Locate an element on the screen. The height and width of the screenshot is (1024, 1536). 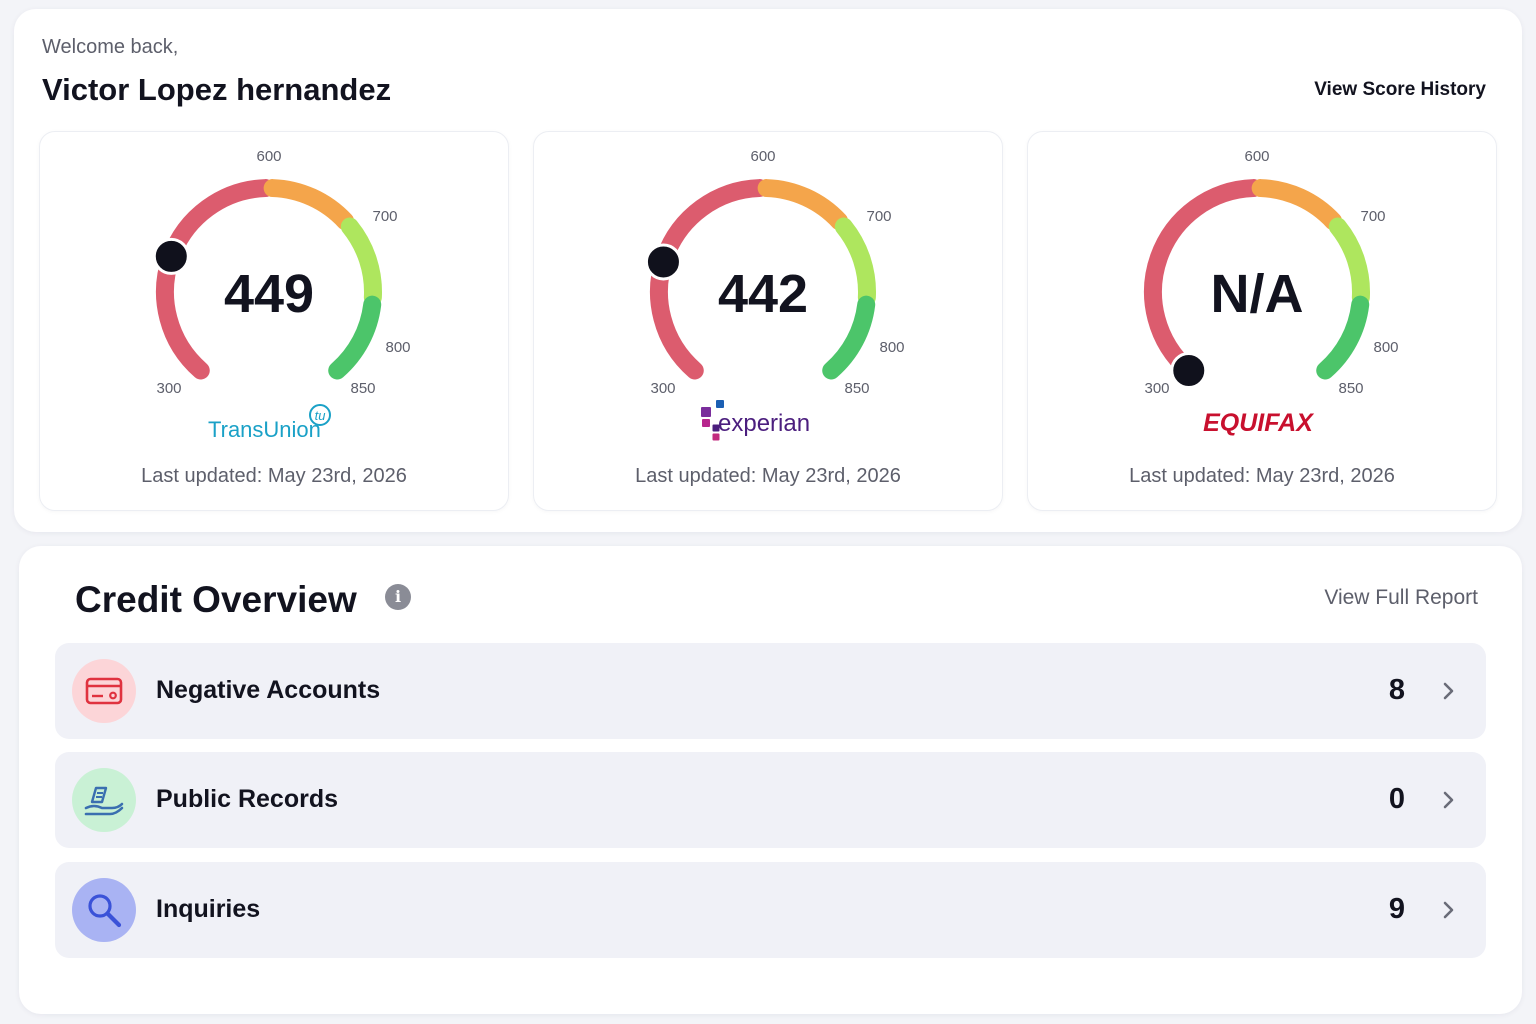
welcome-text: Welcome back, is located at coordinates (110, 47).